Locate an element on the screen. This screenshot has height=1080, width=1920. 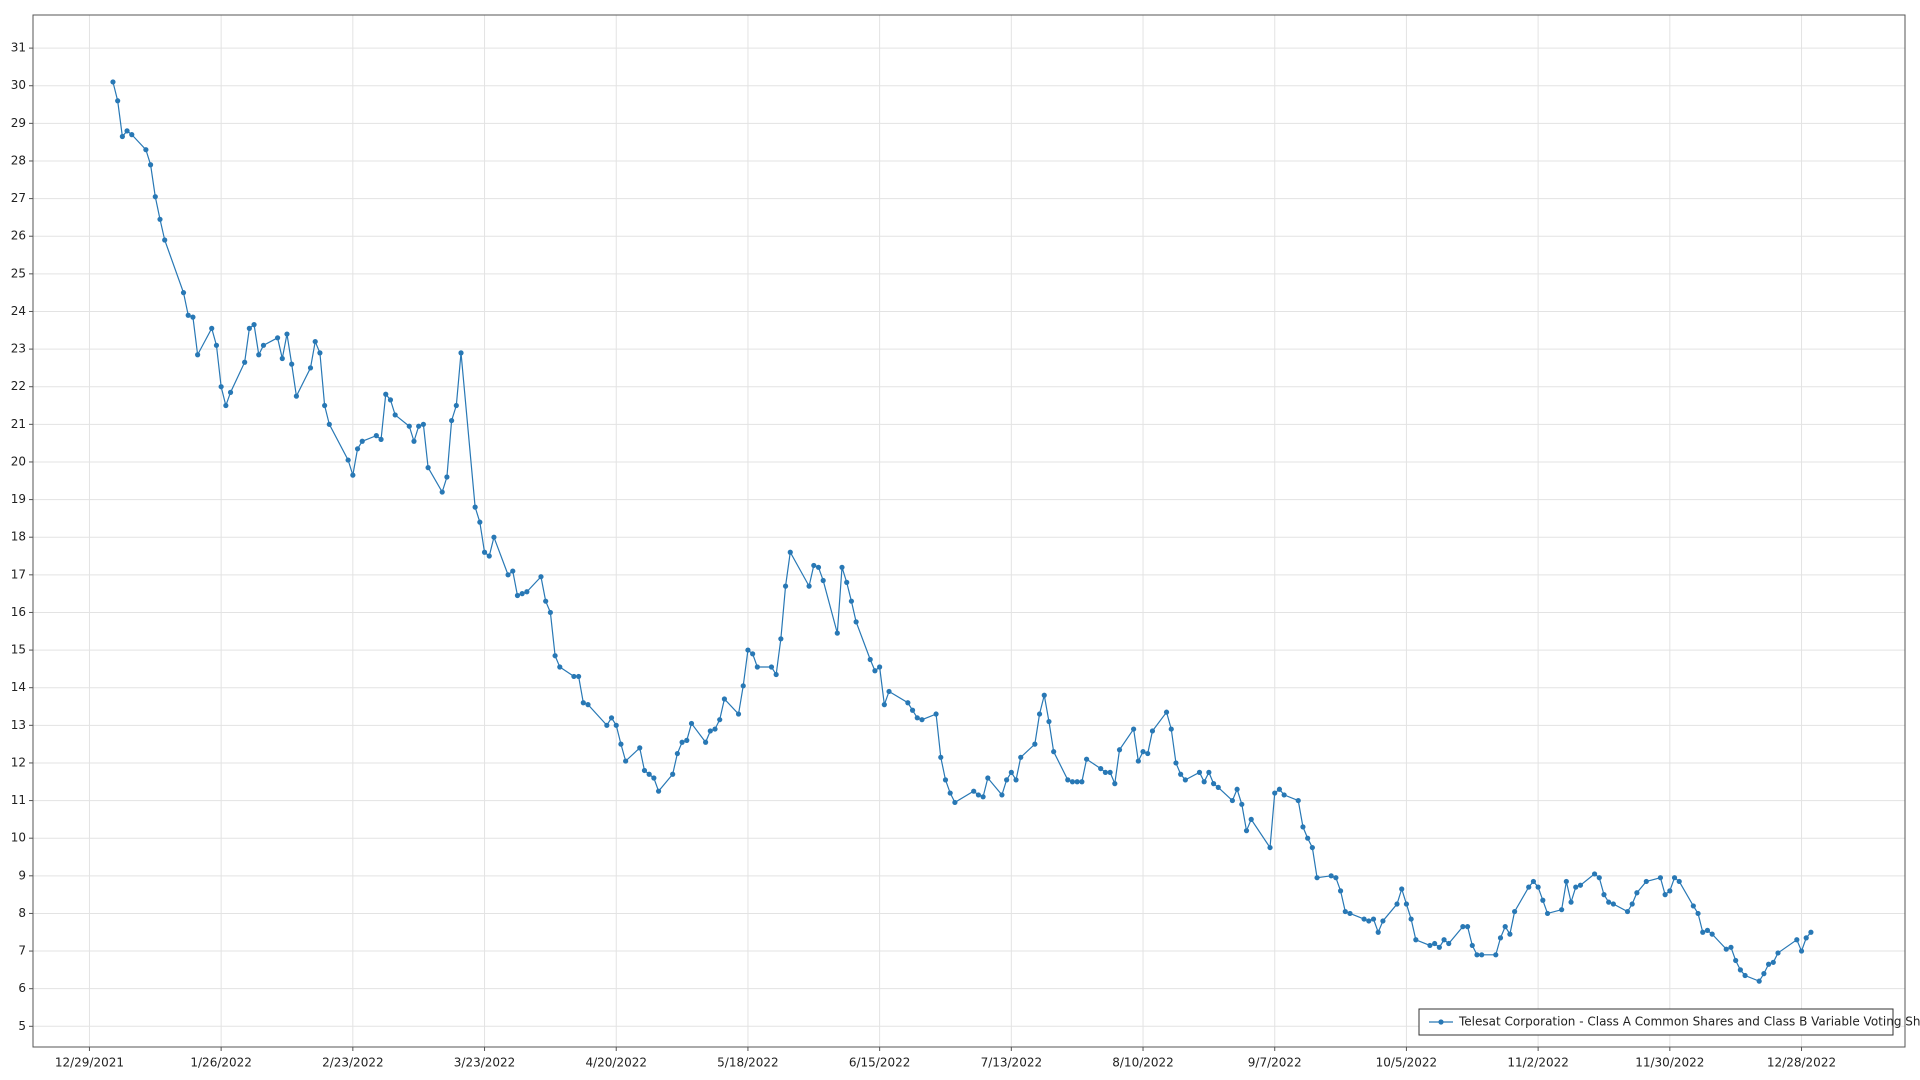
y-tick-label: 18 is located at coordinates (18, 537).